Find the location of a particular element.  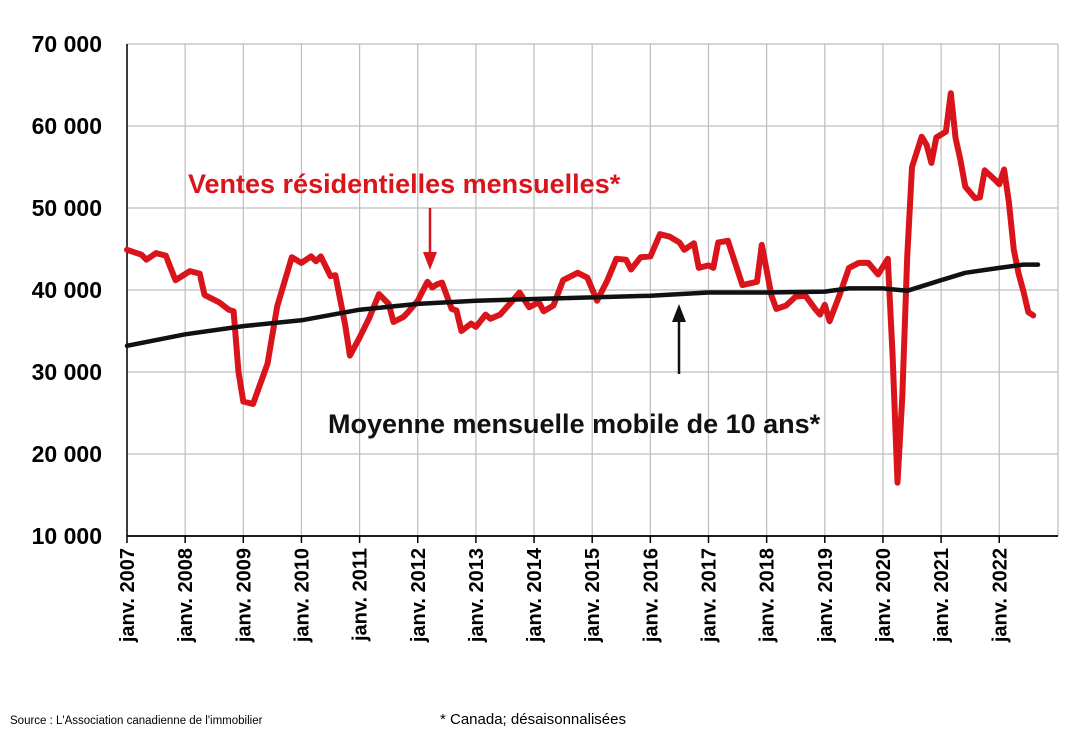

average-series-line is located at coordinates (582, 305).